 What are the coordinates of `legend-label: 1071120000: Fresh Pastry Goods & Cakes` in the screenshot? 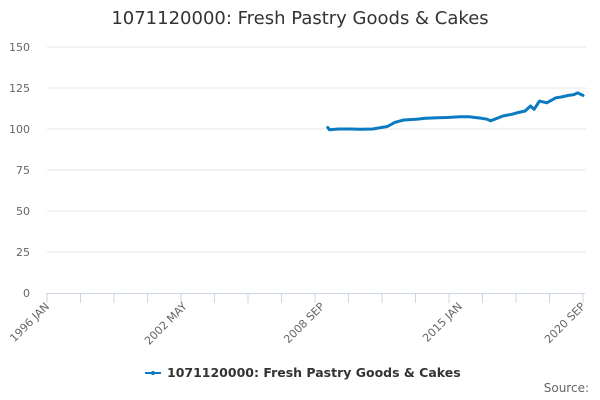 It's located at (314, 372).